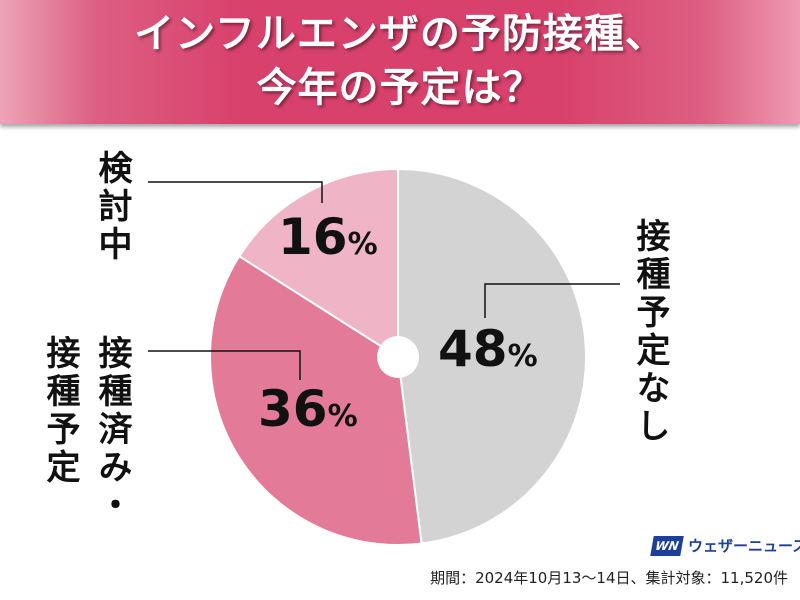 The width and height of the screenshot is (800, 600). What do you see at coordinates (650, 332) in the screenshot?
I see `category-label-not-planned: 接種予定なし` at bounding box center [650, 332].